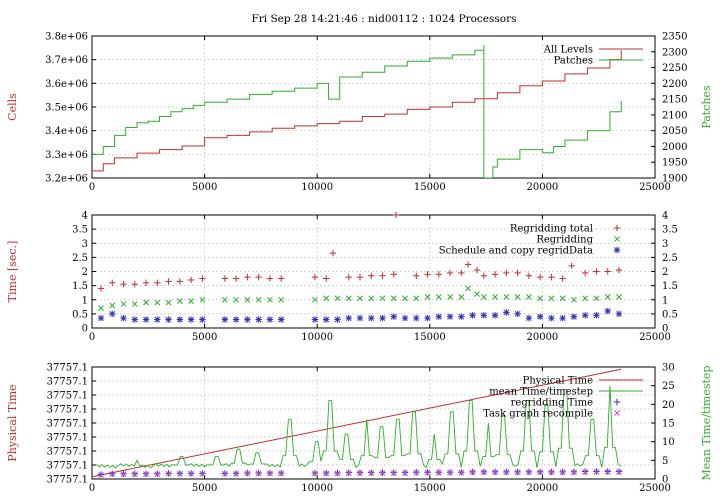 The width and height of the screenshot is (720, 504). Describe the element at coordinates (706, 107) in the screenshot. I see `y2-axis-label: Patches` at that location.